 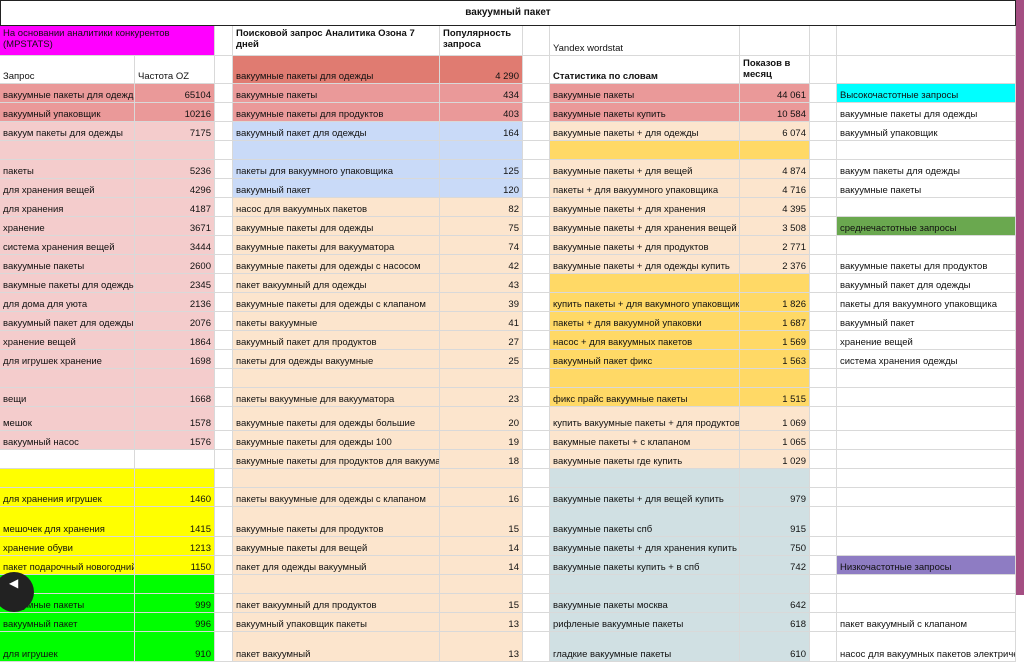 What do you see at coordinates (175, 283) in the screenshot?
I see `competitor-freq: 2345` at bounding box center [175, 283].